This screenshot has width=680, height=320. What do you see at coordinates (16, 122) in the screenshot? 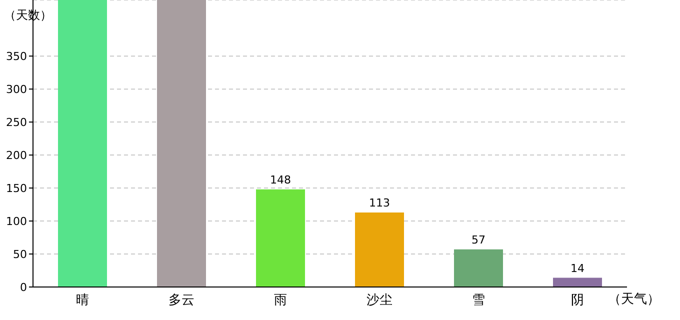
I see `y-tick-label: 250` at bounding box center [16, 122].